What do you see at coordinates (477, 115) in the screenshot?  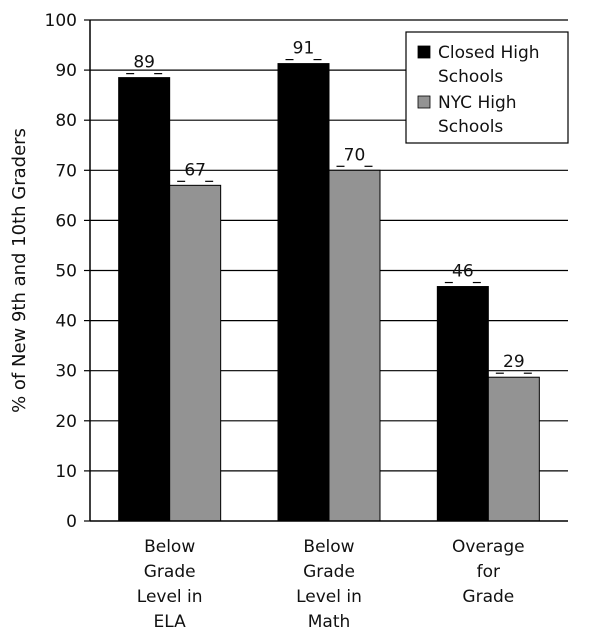 I see `legend-label: NYC High Schools` at bounding box center [477, 115].